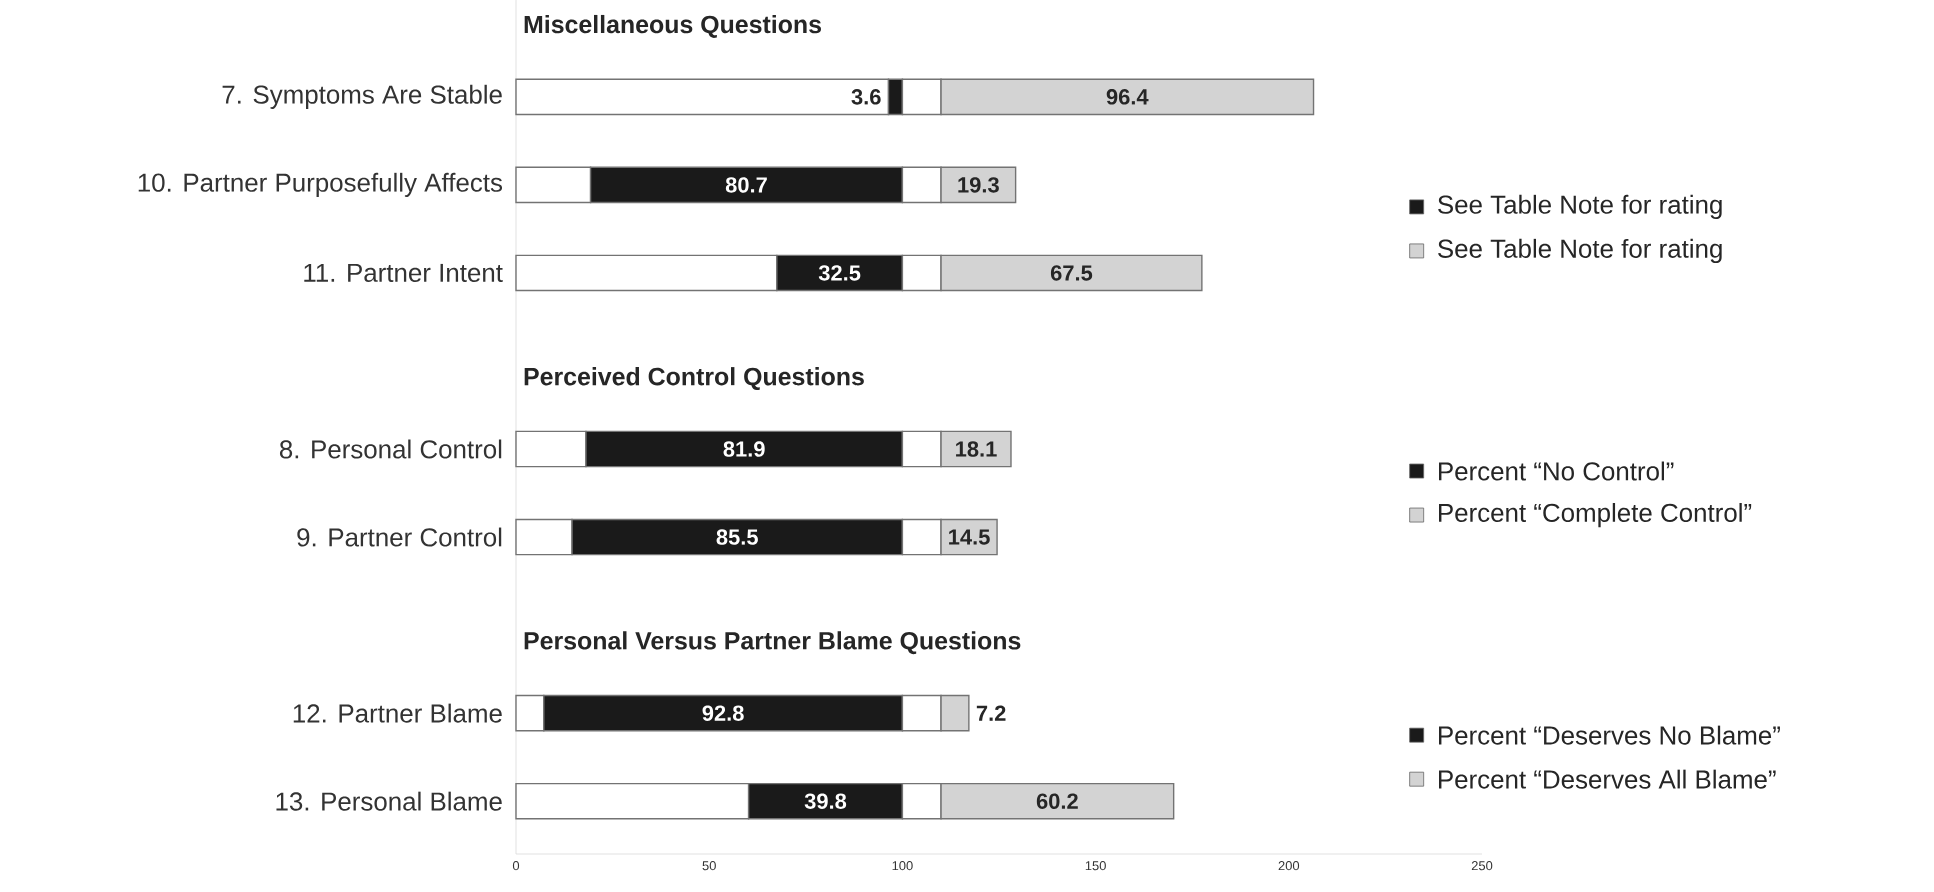  Describe the element at coordinates (1556, 471) in the screenshot. I see `legend-label: Percent “No Control”` at that location.